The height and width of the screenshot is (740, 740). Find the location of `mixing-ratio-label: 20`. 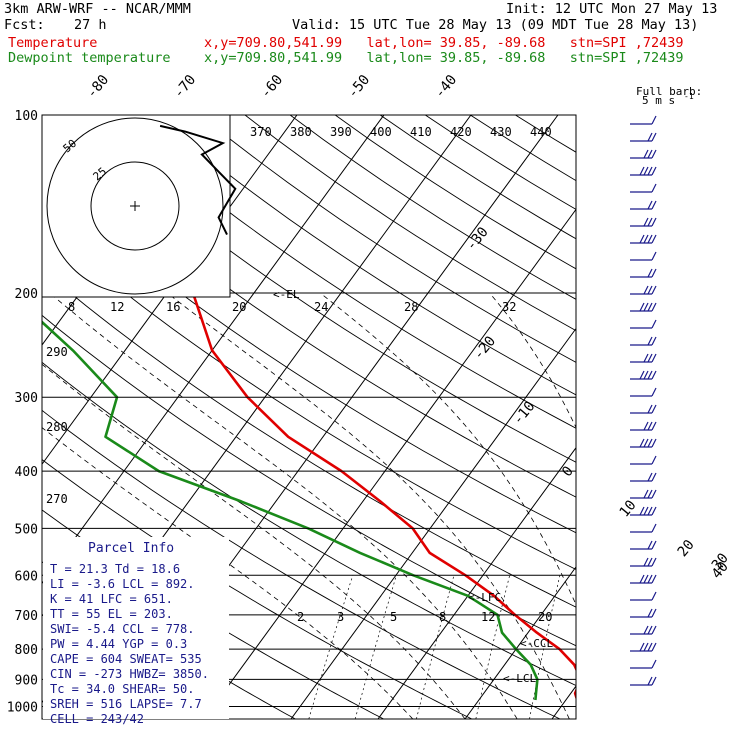

mixing-ratio-label: 20 is located at coordinates (545, 617).